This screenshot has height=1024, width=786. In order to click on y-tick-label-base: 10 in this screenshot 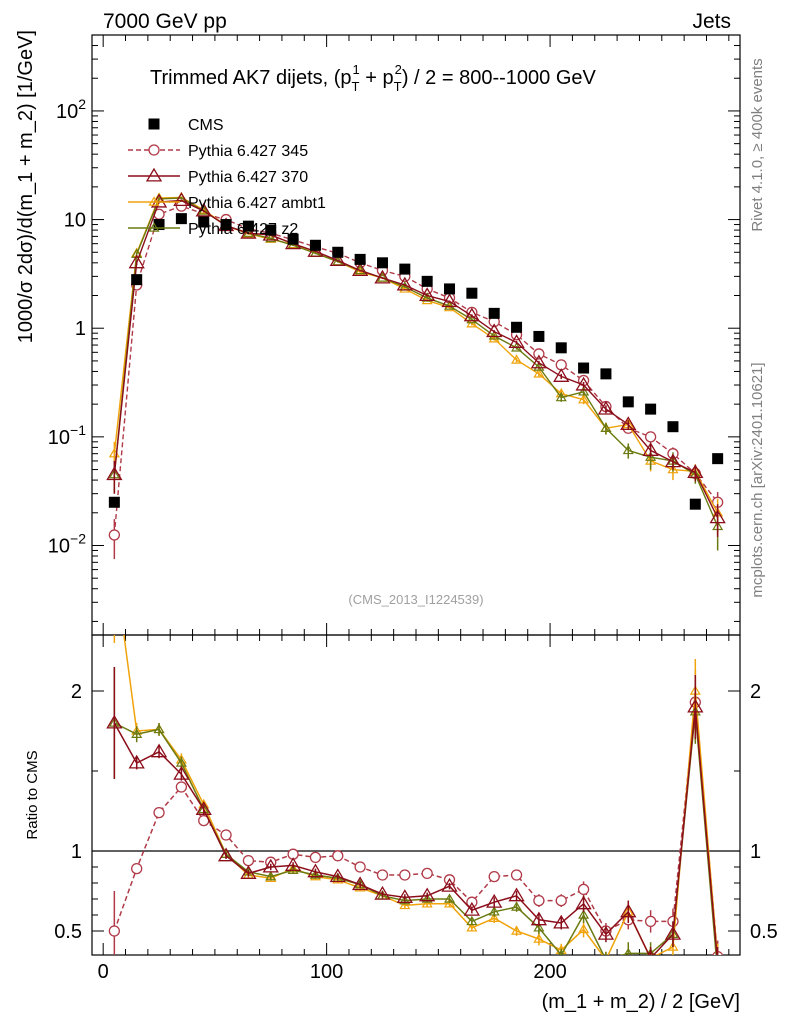, I will do `click(59, 438)`.